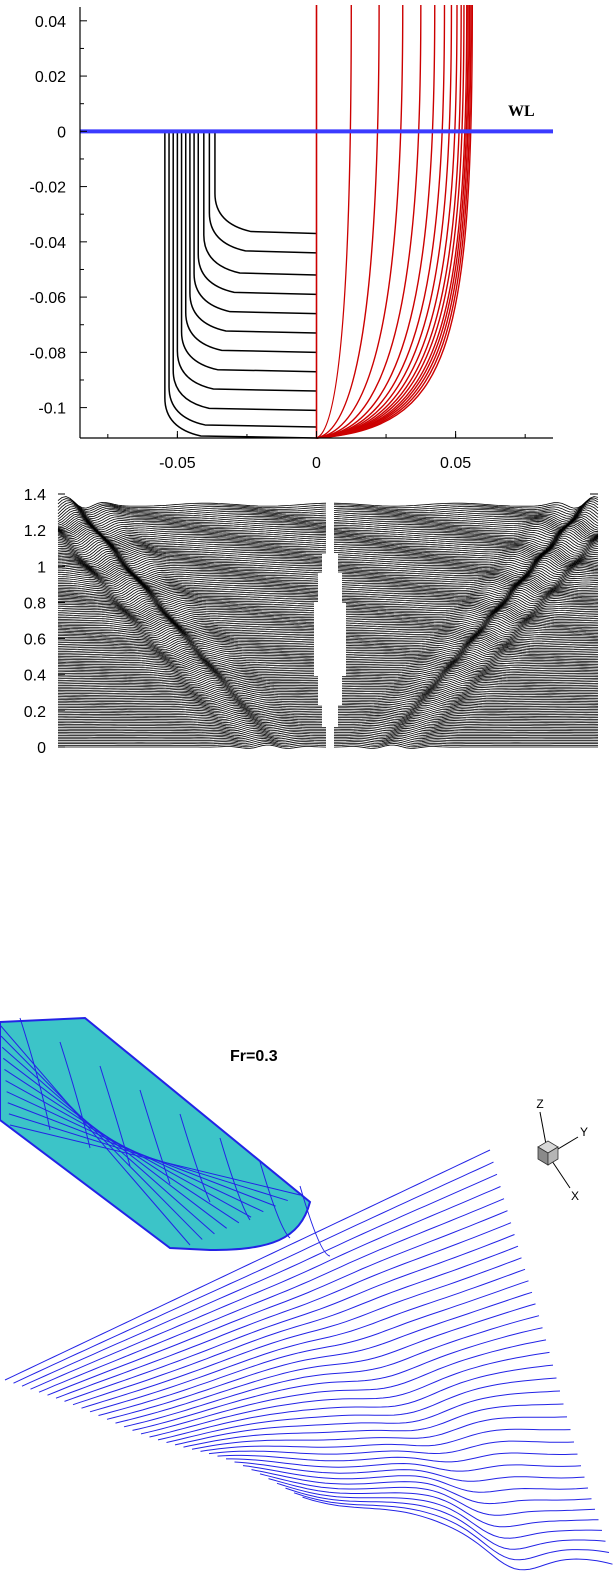  Describe the element at coordinates (328, 622) in the screenshot. I see `wave-cut-lines` at that location.